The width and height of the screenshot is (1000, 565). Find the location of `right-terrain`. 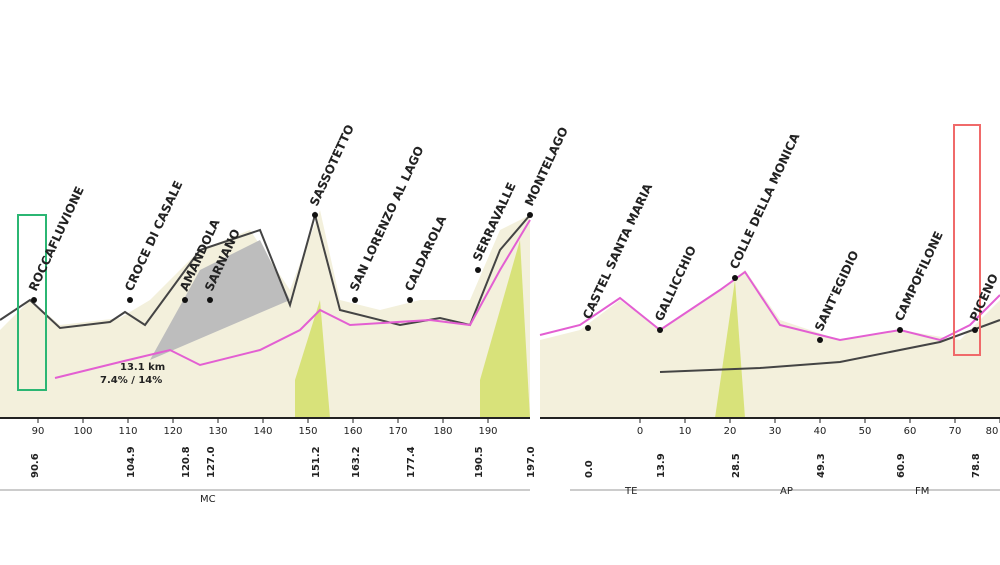

right-terrain is located at coordinates (770, 344).